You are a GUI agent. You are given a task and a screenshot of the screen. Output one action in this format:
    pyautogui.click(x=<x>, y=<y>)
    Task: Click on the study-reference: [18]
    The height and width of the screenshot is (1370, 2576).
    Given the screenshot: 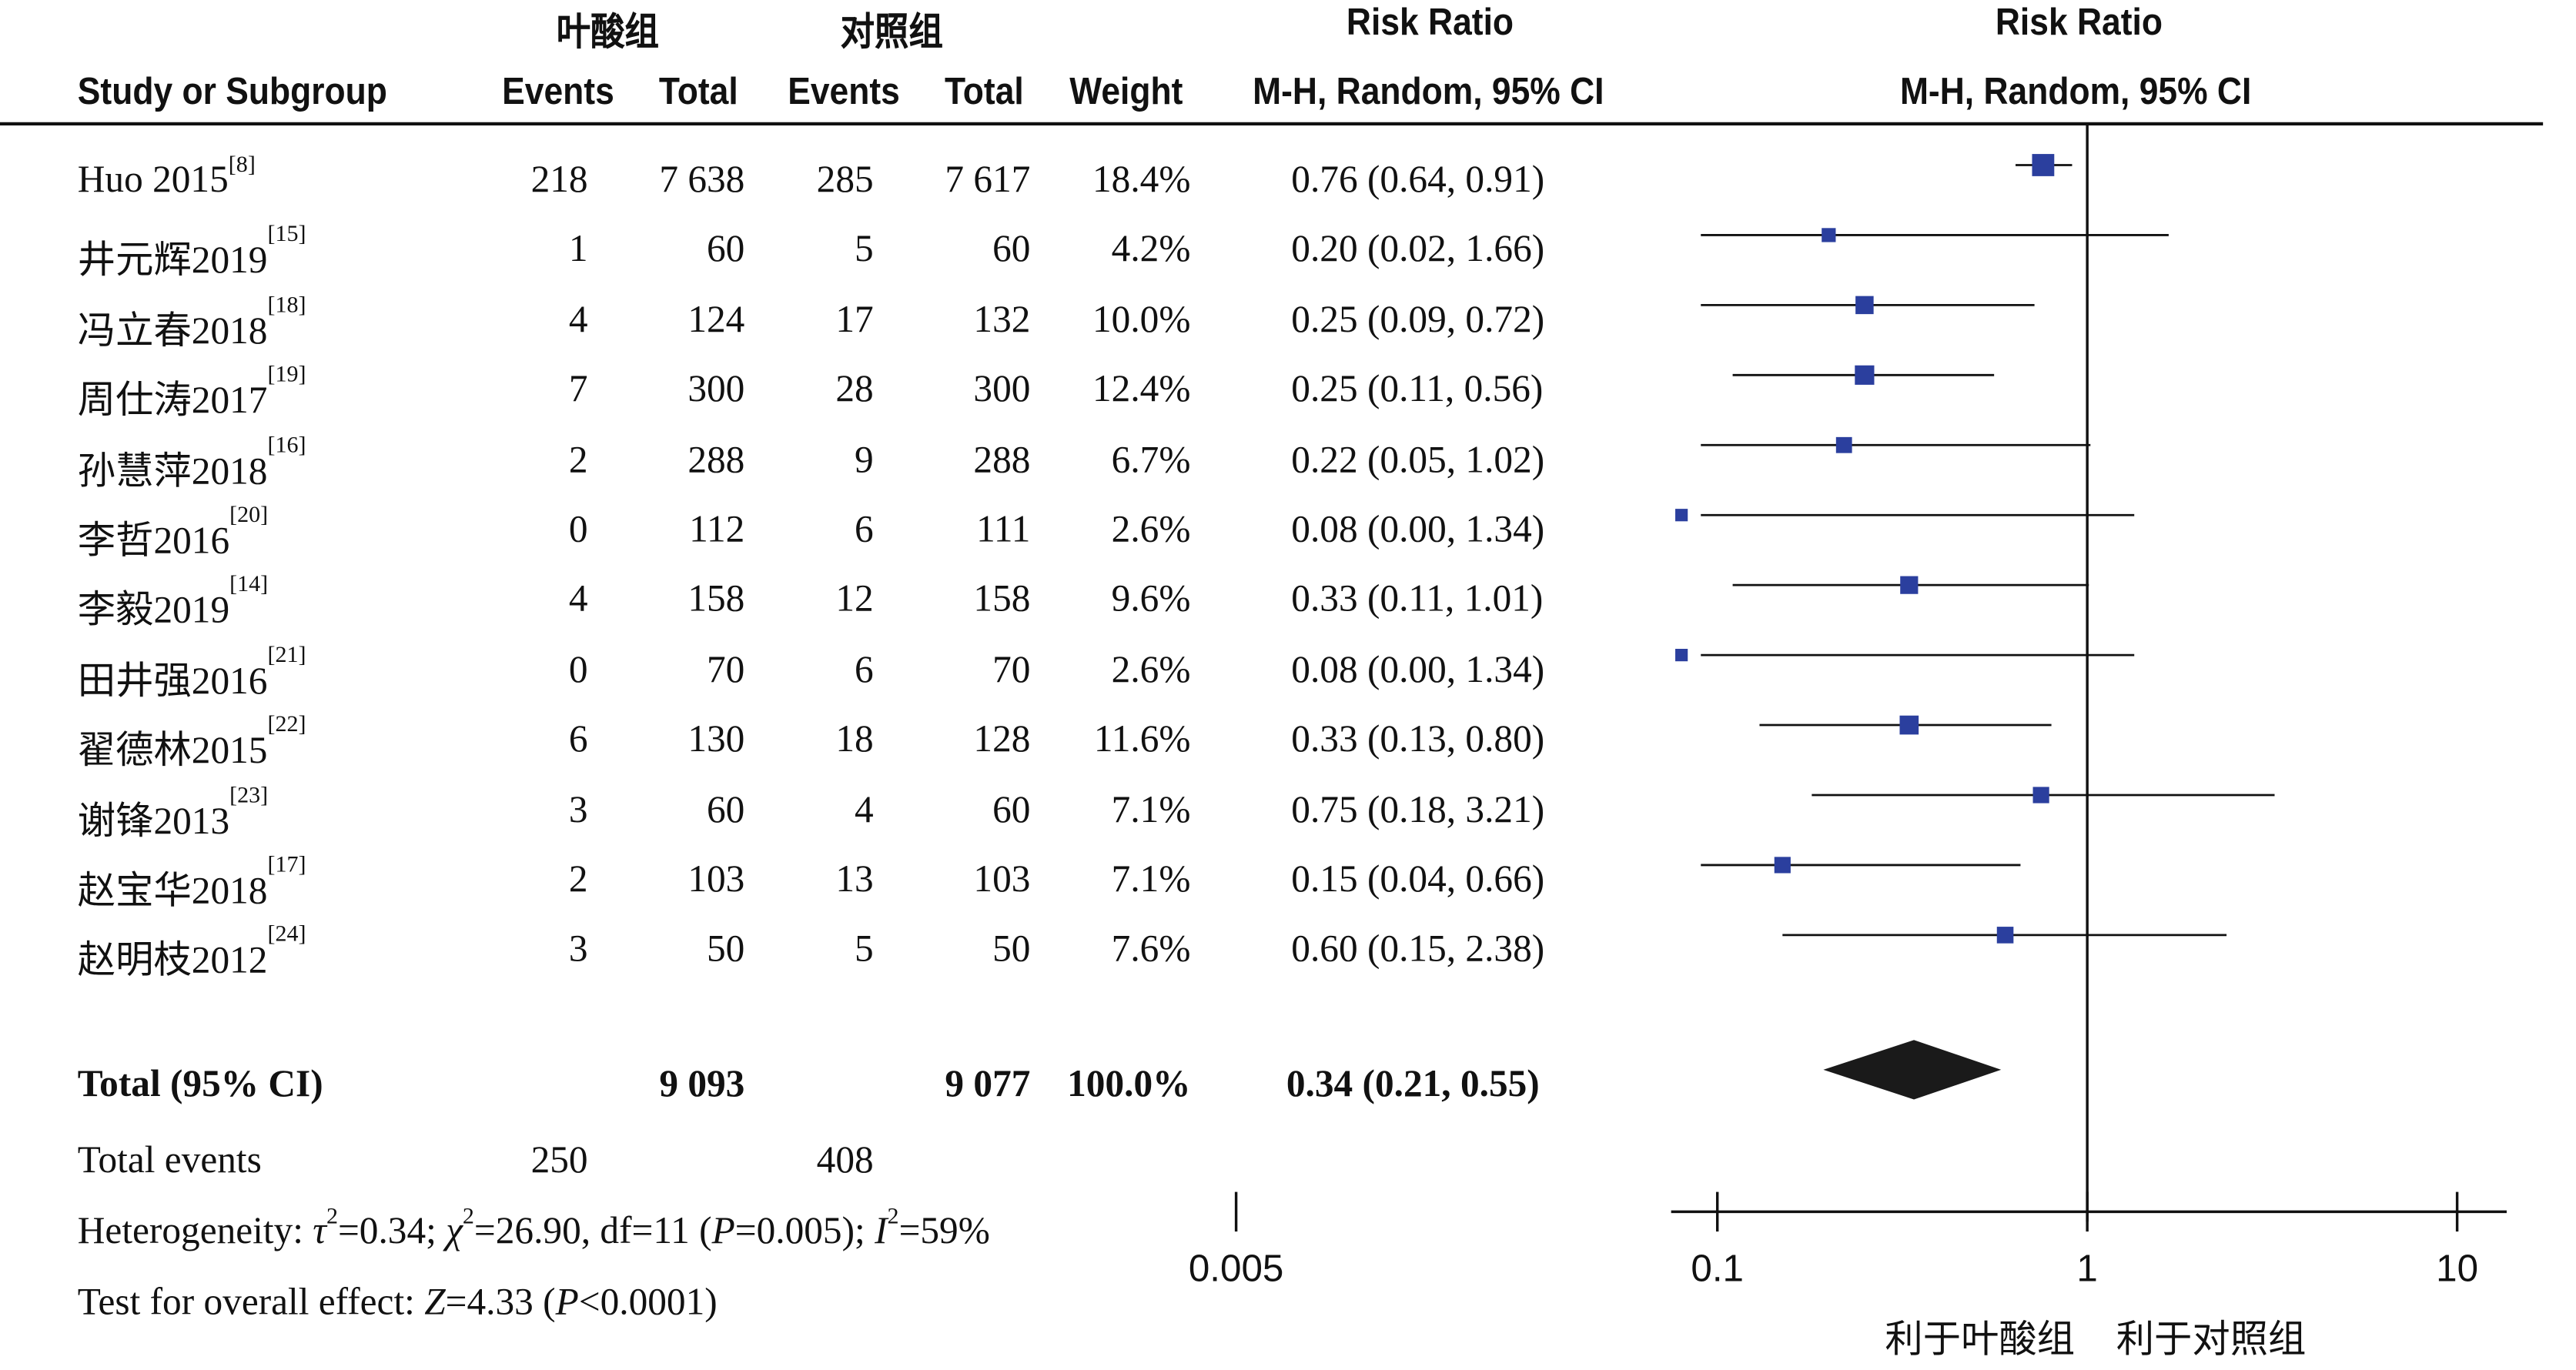 What is the action you would take?
    pyautogui.click(x=286, y=306)
    